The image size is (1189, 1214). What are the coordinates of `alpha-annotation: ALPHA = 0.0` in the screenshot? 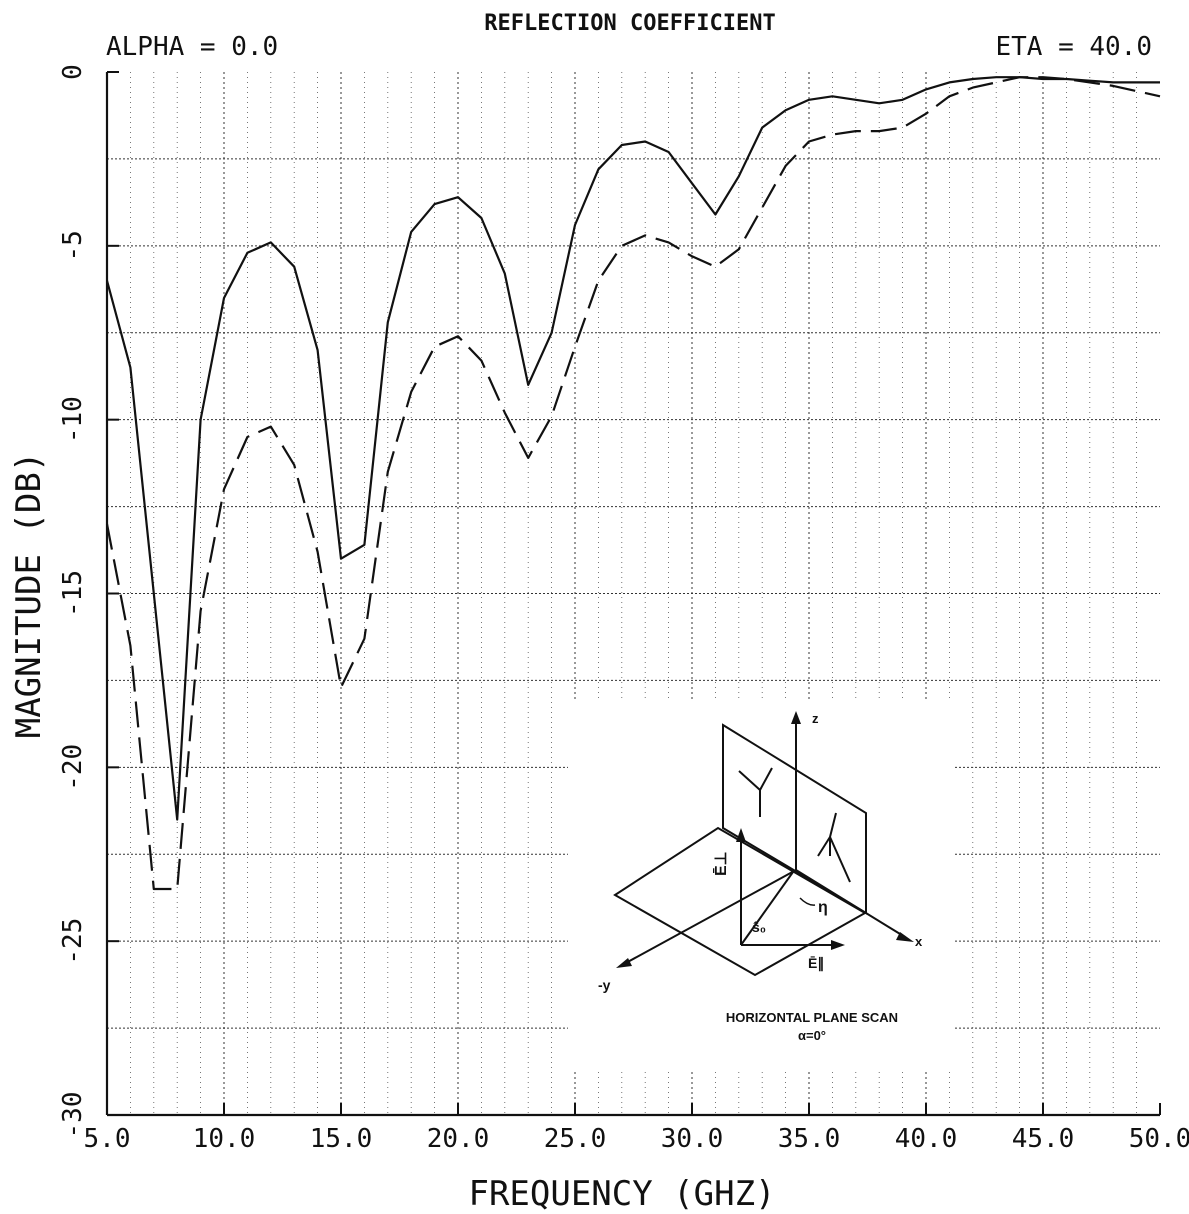 It's located at (192, 47).